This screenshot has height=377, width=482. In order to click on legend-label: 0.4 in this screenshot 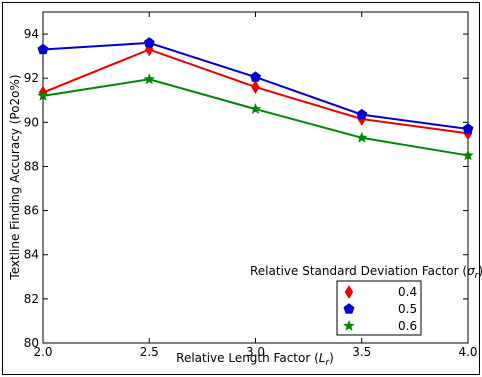, I will do `click(407, 292)`.